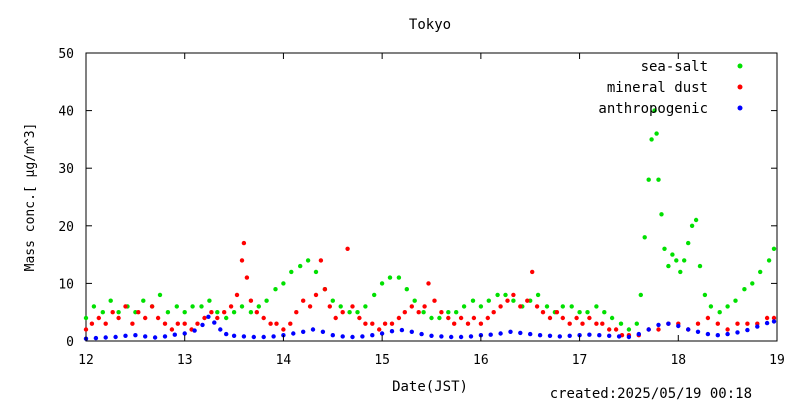 This screenshot has height=404, width=800. I want to click on y-axis-label: Mass conc.[ μg/m^3], so click(30, 197).